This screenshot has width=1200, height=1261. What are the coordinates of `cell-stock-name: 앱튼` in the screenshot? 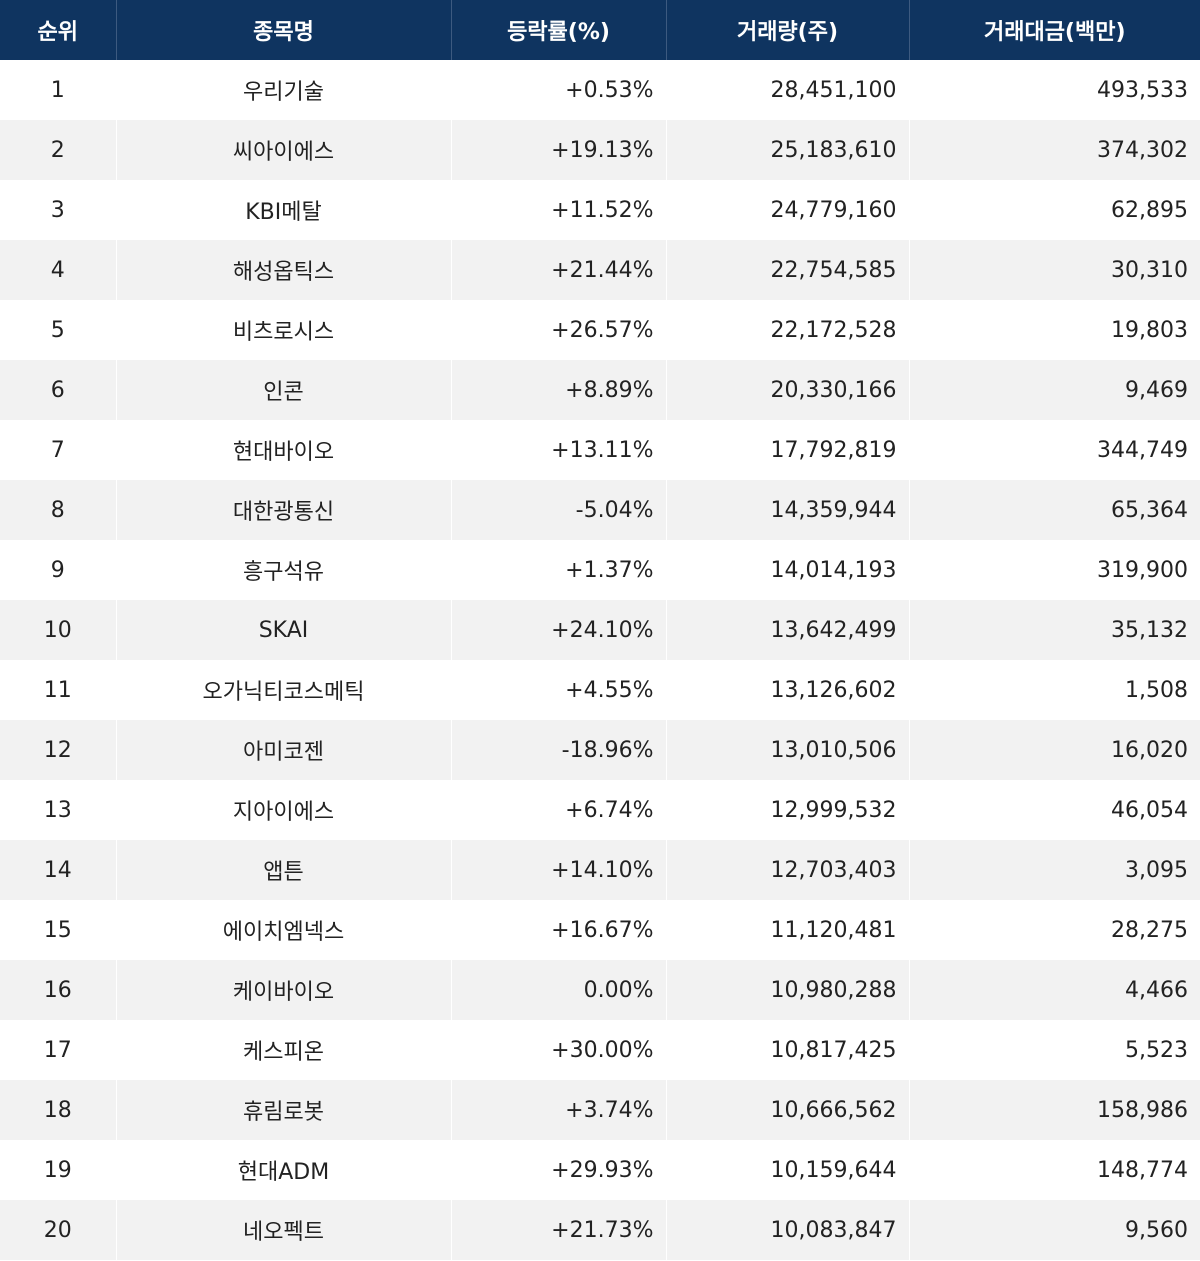 It's located at (284, 870).